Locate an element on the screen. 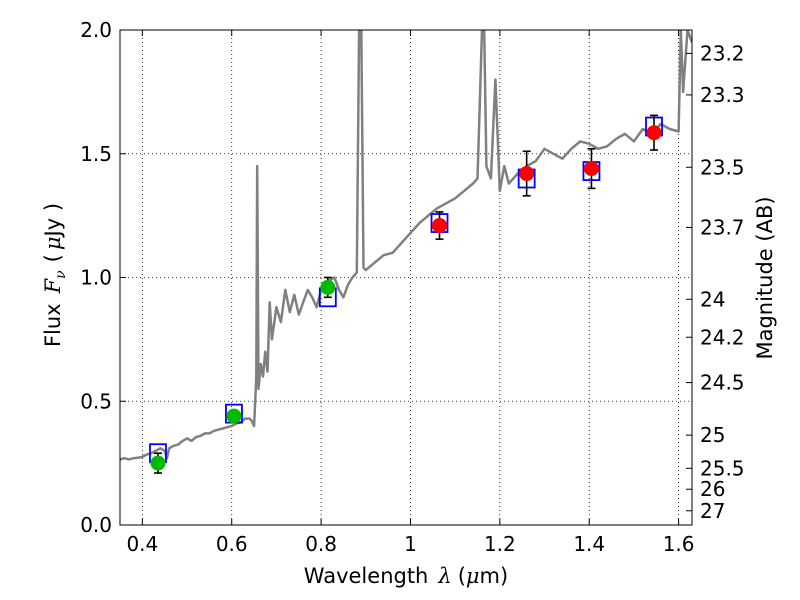 Image resolution: width=800 pixels, height=600 pixels. x-tick-label: 0.8 is located at coordinates (321, 544).